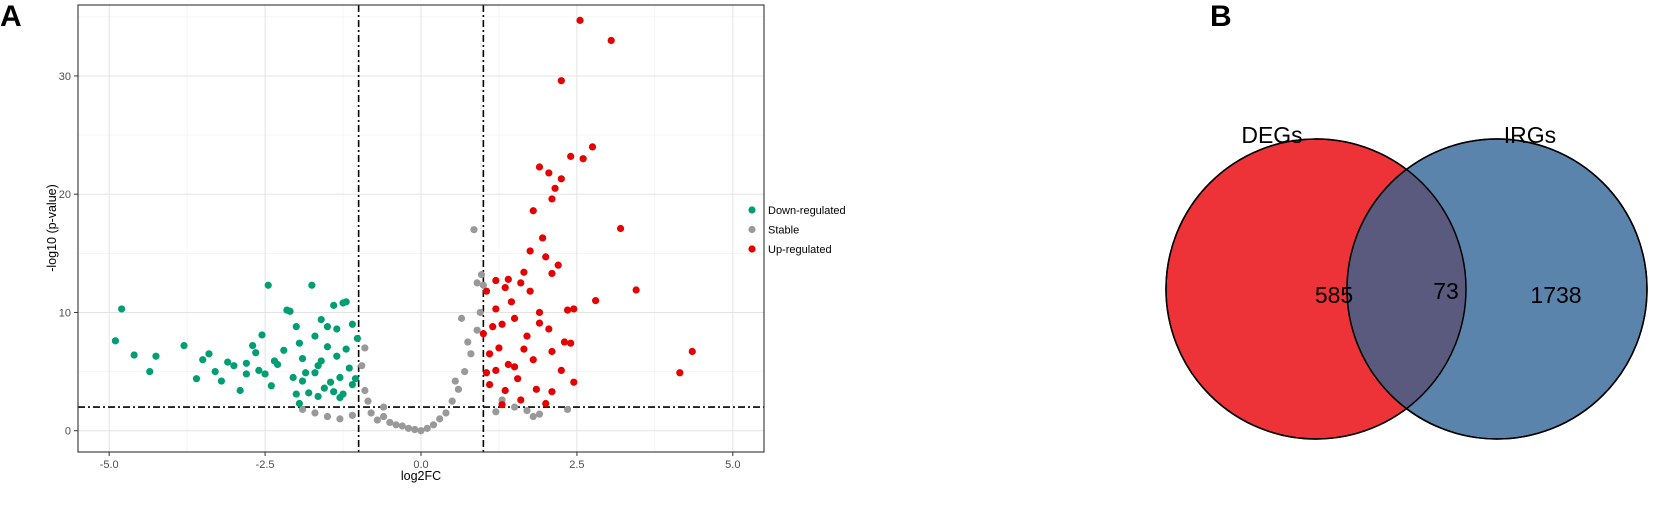 The width and height of the screenshot is (1662, 513). I want to click on venn-outline-irgs, so click(1497, 289).